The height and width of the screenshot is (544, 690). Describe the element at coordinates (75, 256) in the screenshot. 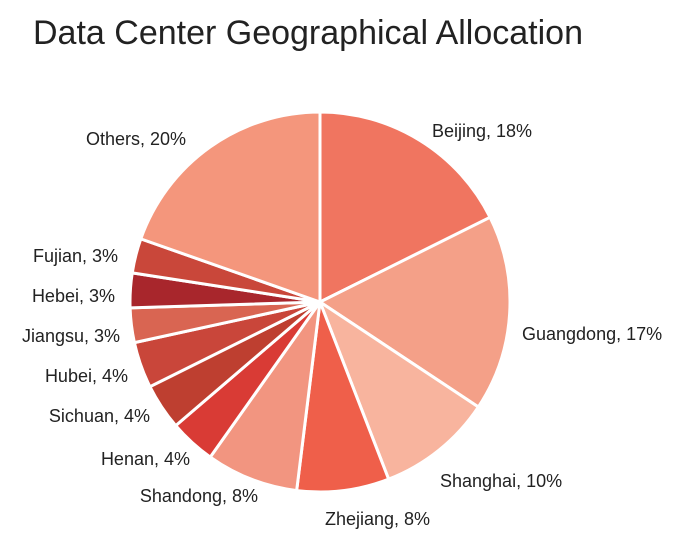

I see `slice-label: Fujian, 3%` at that location.